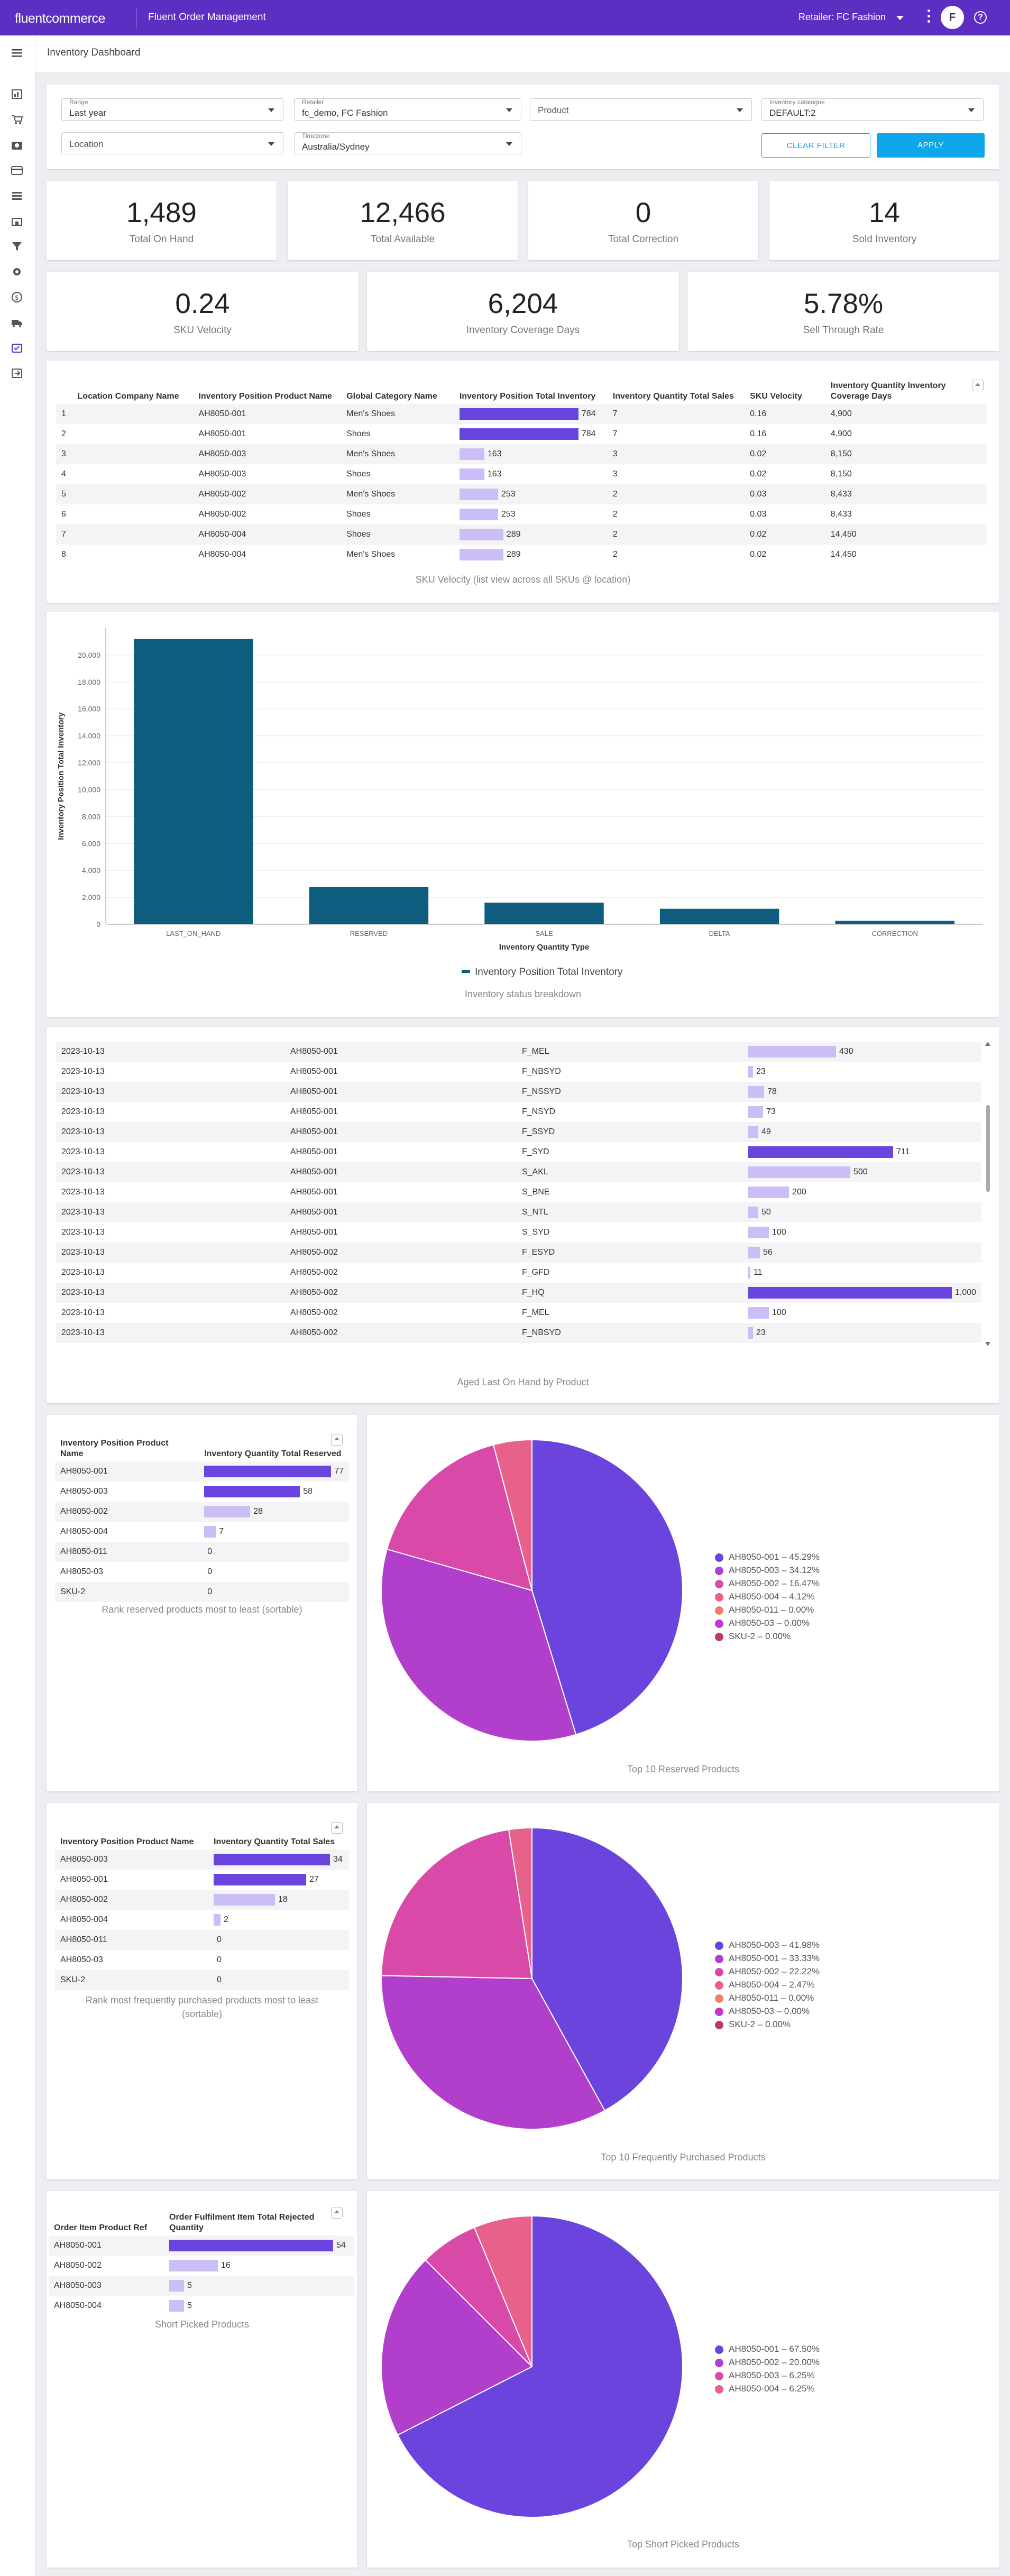 The width and height of the screenshot is (1010, 2576). I want to click on table-row: AH8050-003 5, so click(201, 2286).